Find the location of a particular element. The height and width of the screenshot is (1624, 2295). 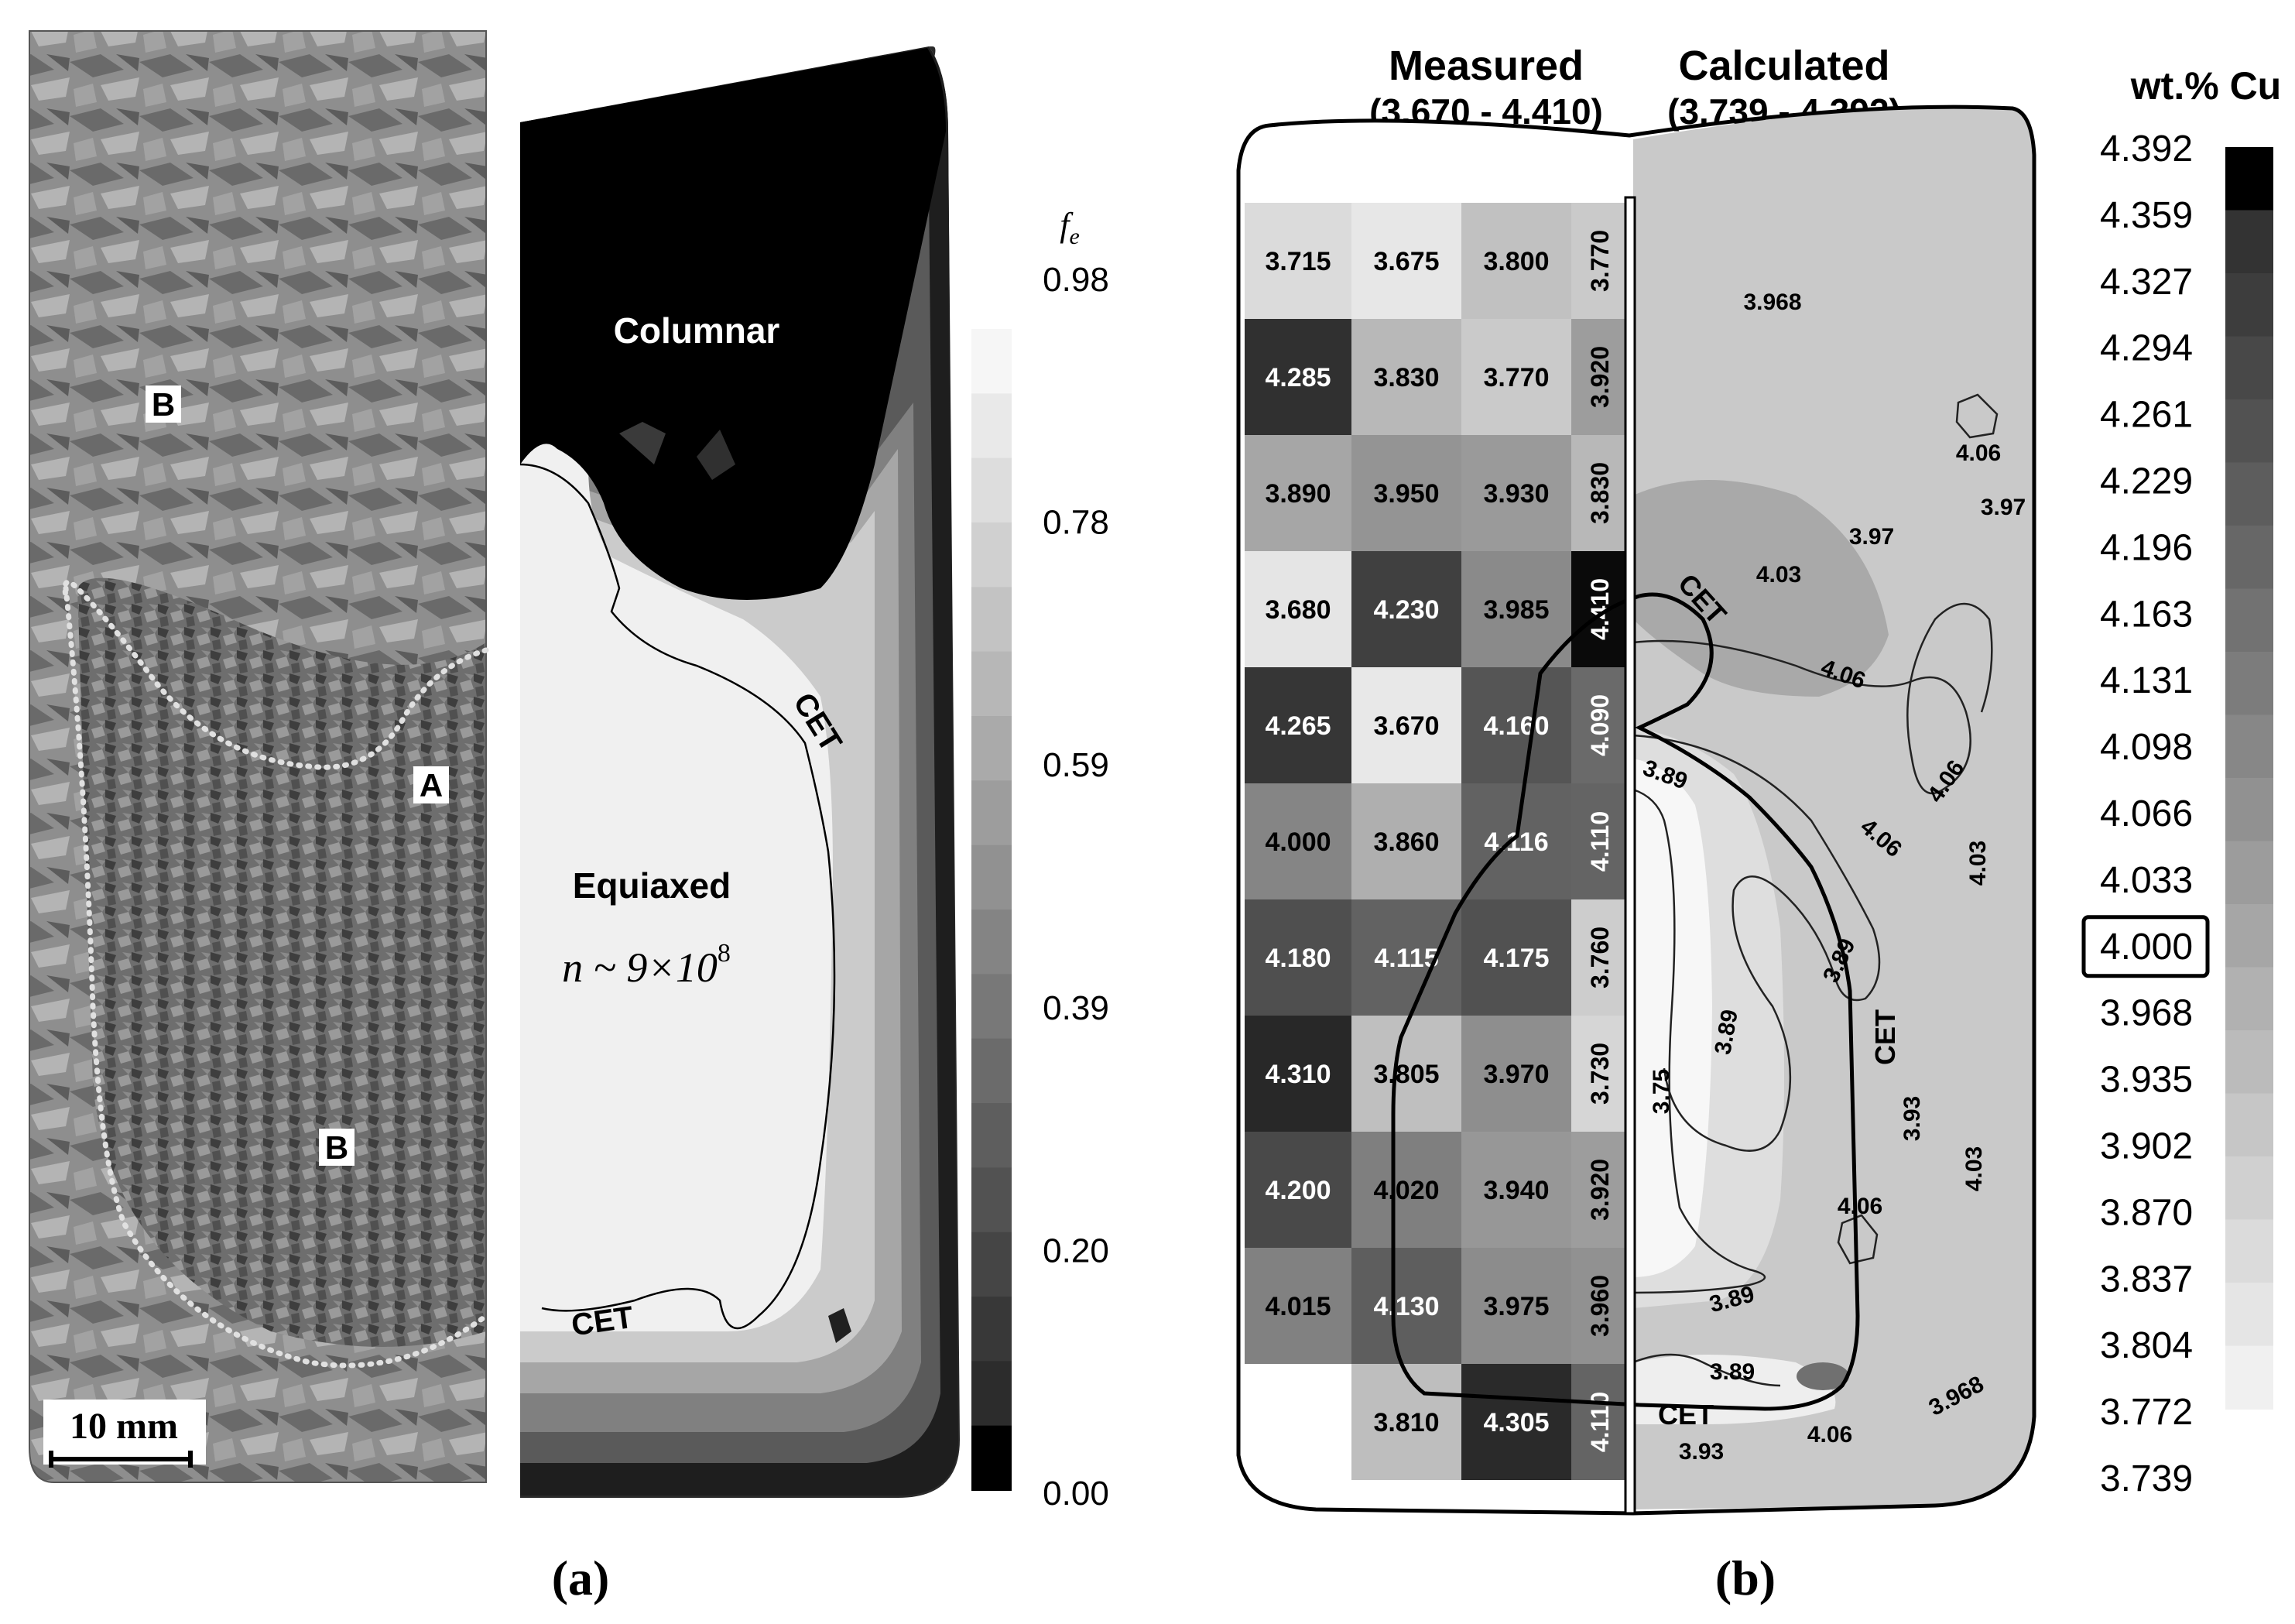

calculated-contour-lines is located at coordinates (1815, 890).